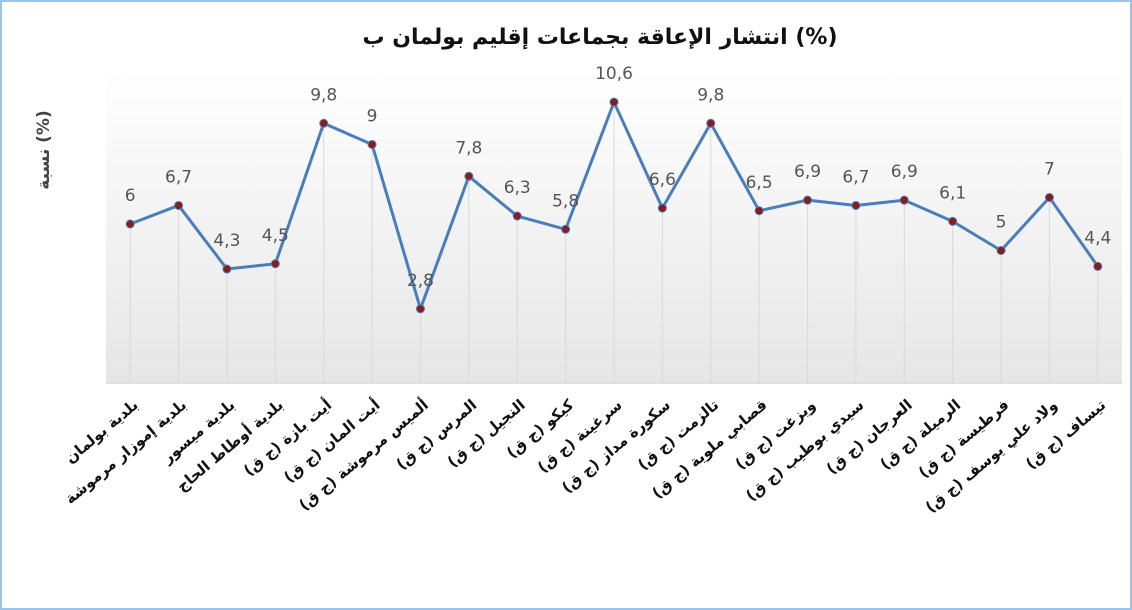 Image resolution: width=1132 pixels, height=610 pixels. Describe the element at coordinates (226, 241) in the screenshot. I see `data-label: 4,3` at that location.